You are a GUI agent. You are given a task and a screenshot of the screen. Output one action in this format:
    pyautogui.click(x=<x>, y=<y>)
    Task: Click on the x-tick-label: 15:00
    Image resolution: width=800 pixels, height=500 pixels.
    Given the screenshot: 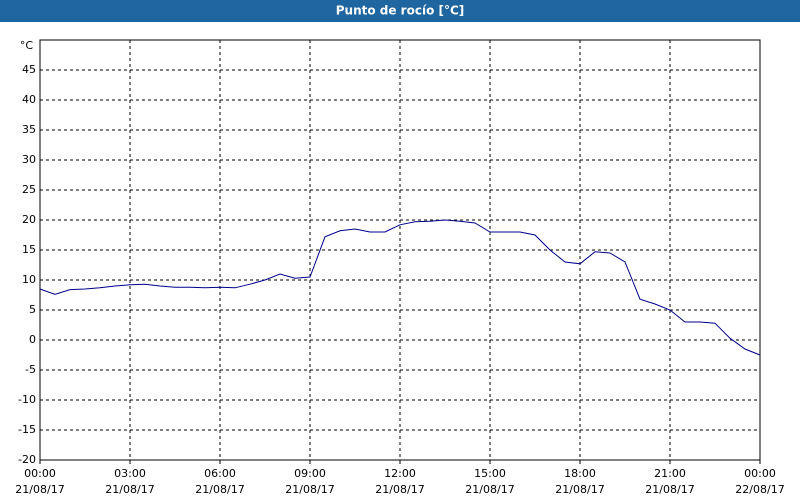 What is the action you would take?
    pyautogui.click(x=490, y=473)
    